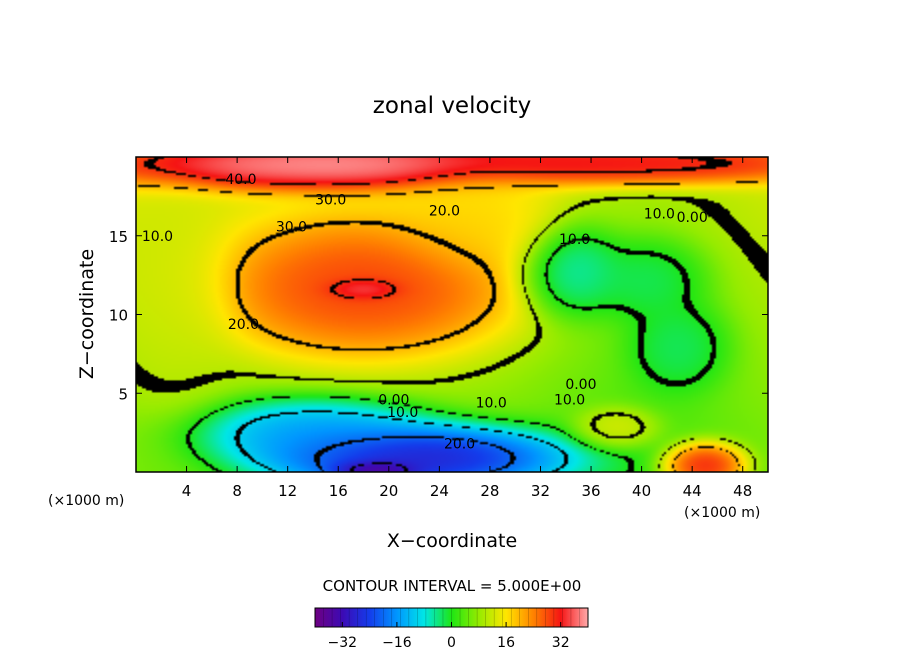 The image size is (904, 654). I want to click on colorbar-tick-label: −16, so click(397, 643).